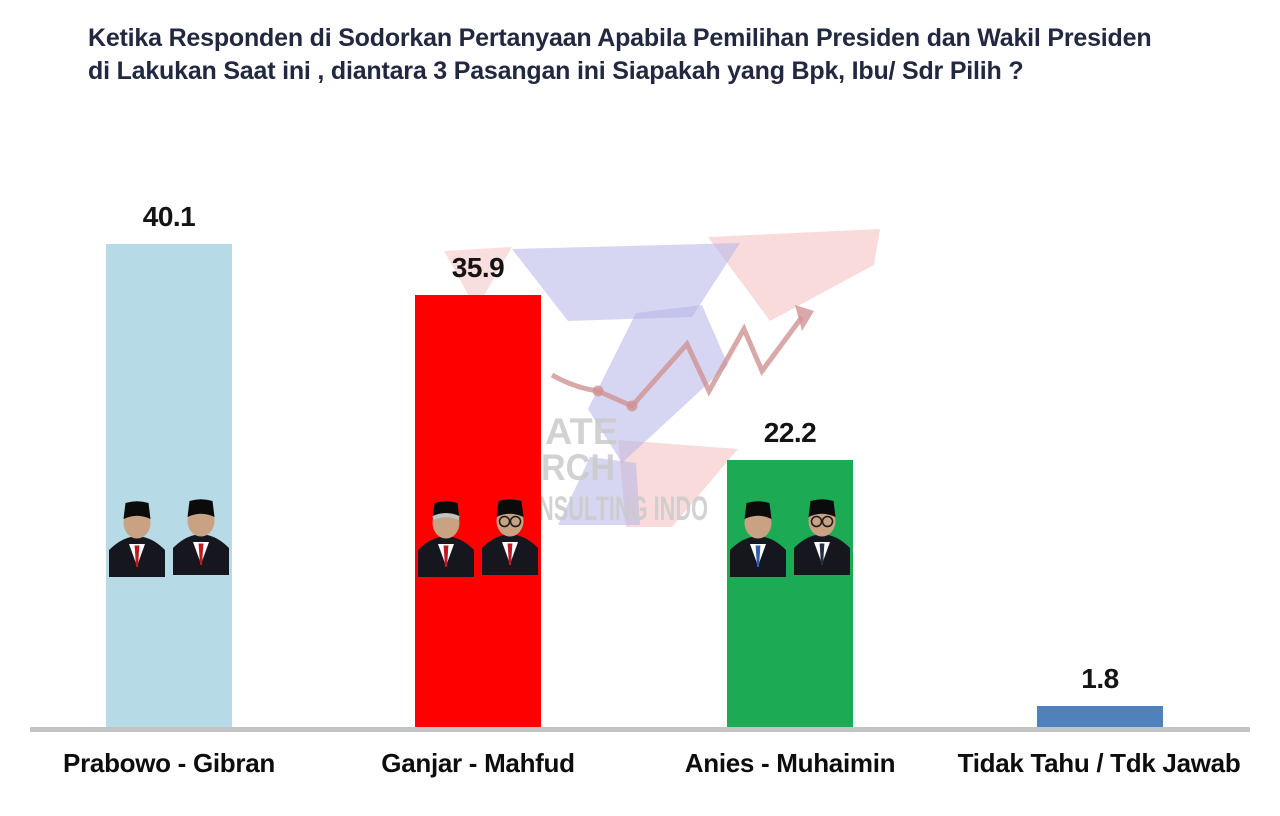  What do you see at coordinates (169, 763) in the screenshot?
I see `category-label-prabowo-gibran: Prabowo - Gibran` at bounding box center [169, 763].